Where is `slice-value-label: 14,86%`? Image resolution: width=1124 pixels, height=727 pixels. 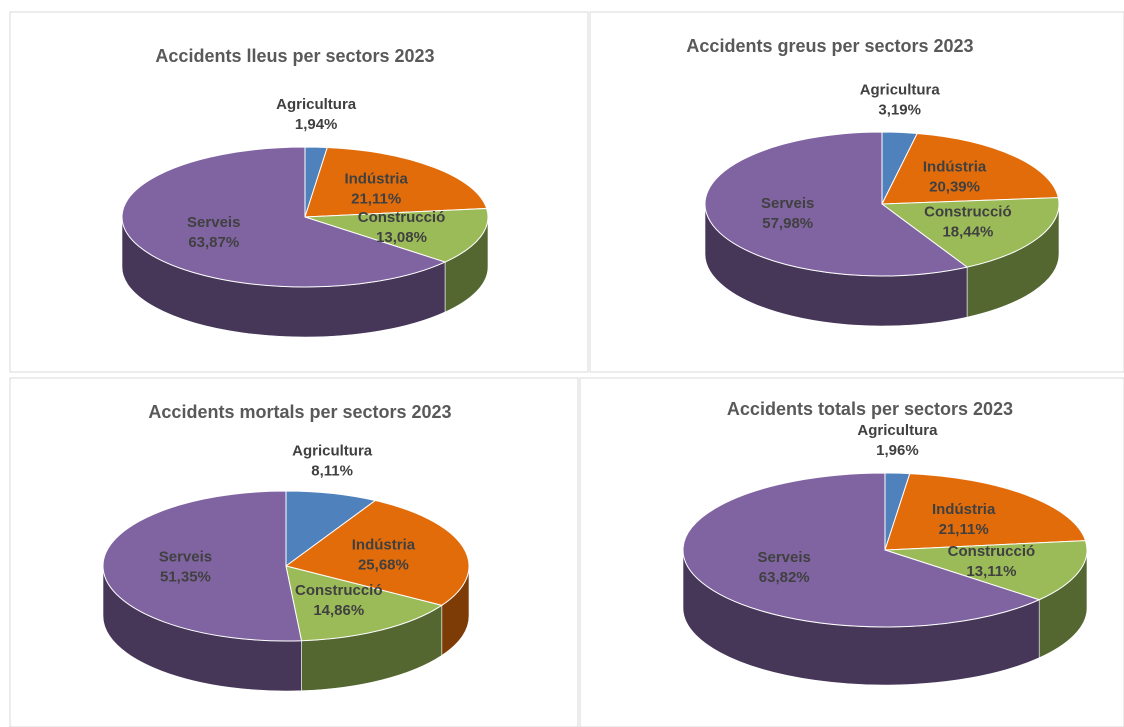 slice-value-label: 14,86% is located at coordinates (338, 610).